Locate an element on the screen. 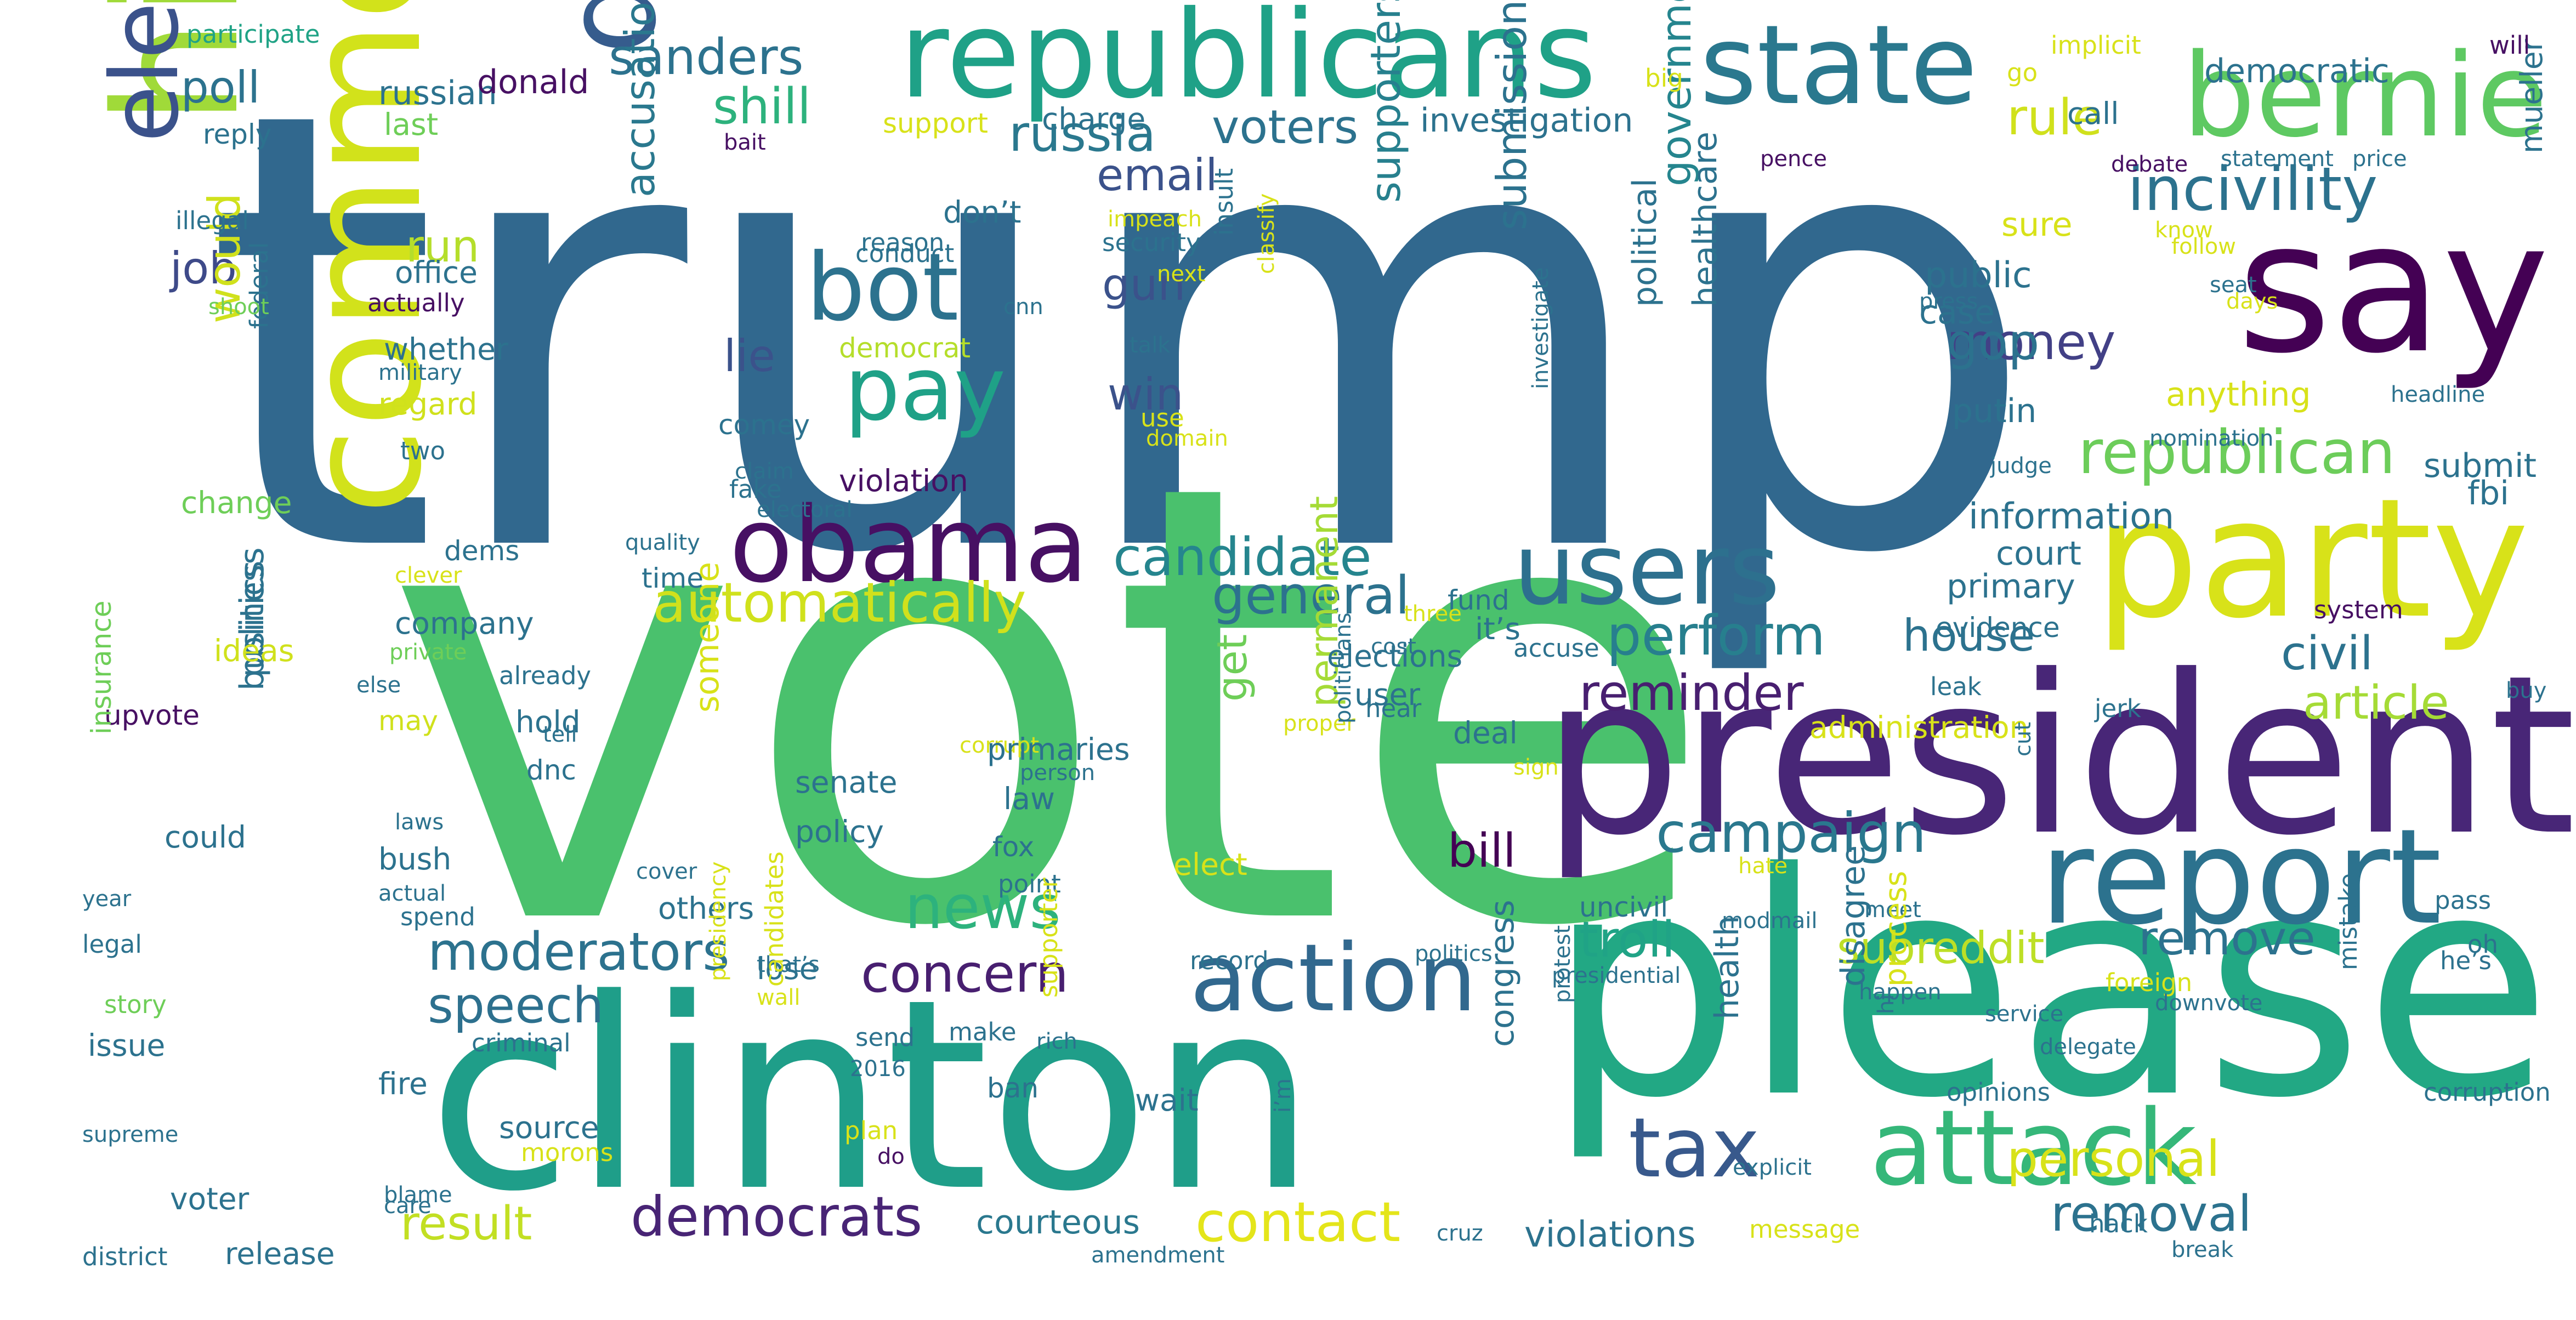 The height and width of the screenshot is (1320, 2576). word: law is located at coordinates (1029, 799).